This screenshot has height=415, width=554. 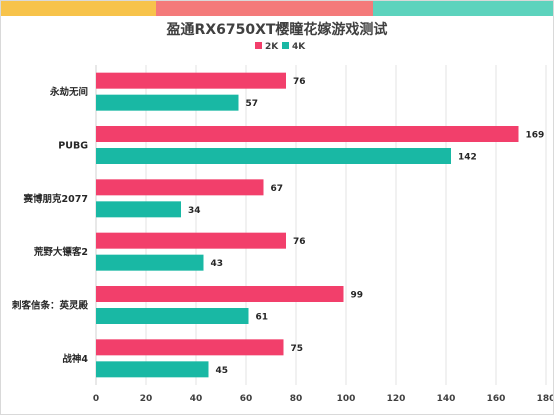 What do you see at coordinates (258, 45) in the screenshot?
I see `legend-swatch-2k` at bounding box center [258, 45].